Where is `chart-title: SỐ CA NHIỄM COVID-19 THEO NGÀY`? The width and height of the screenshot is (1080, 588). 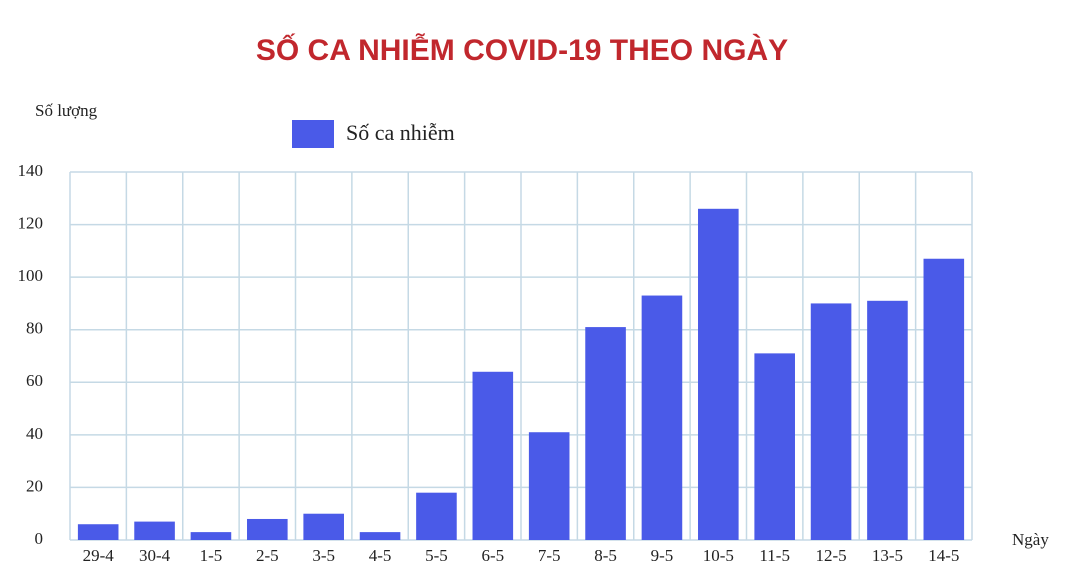
chart-title: SỐ CA NHIỄM COVID-19 THEO NGÀY is located at coordinates (522, 50).